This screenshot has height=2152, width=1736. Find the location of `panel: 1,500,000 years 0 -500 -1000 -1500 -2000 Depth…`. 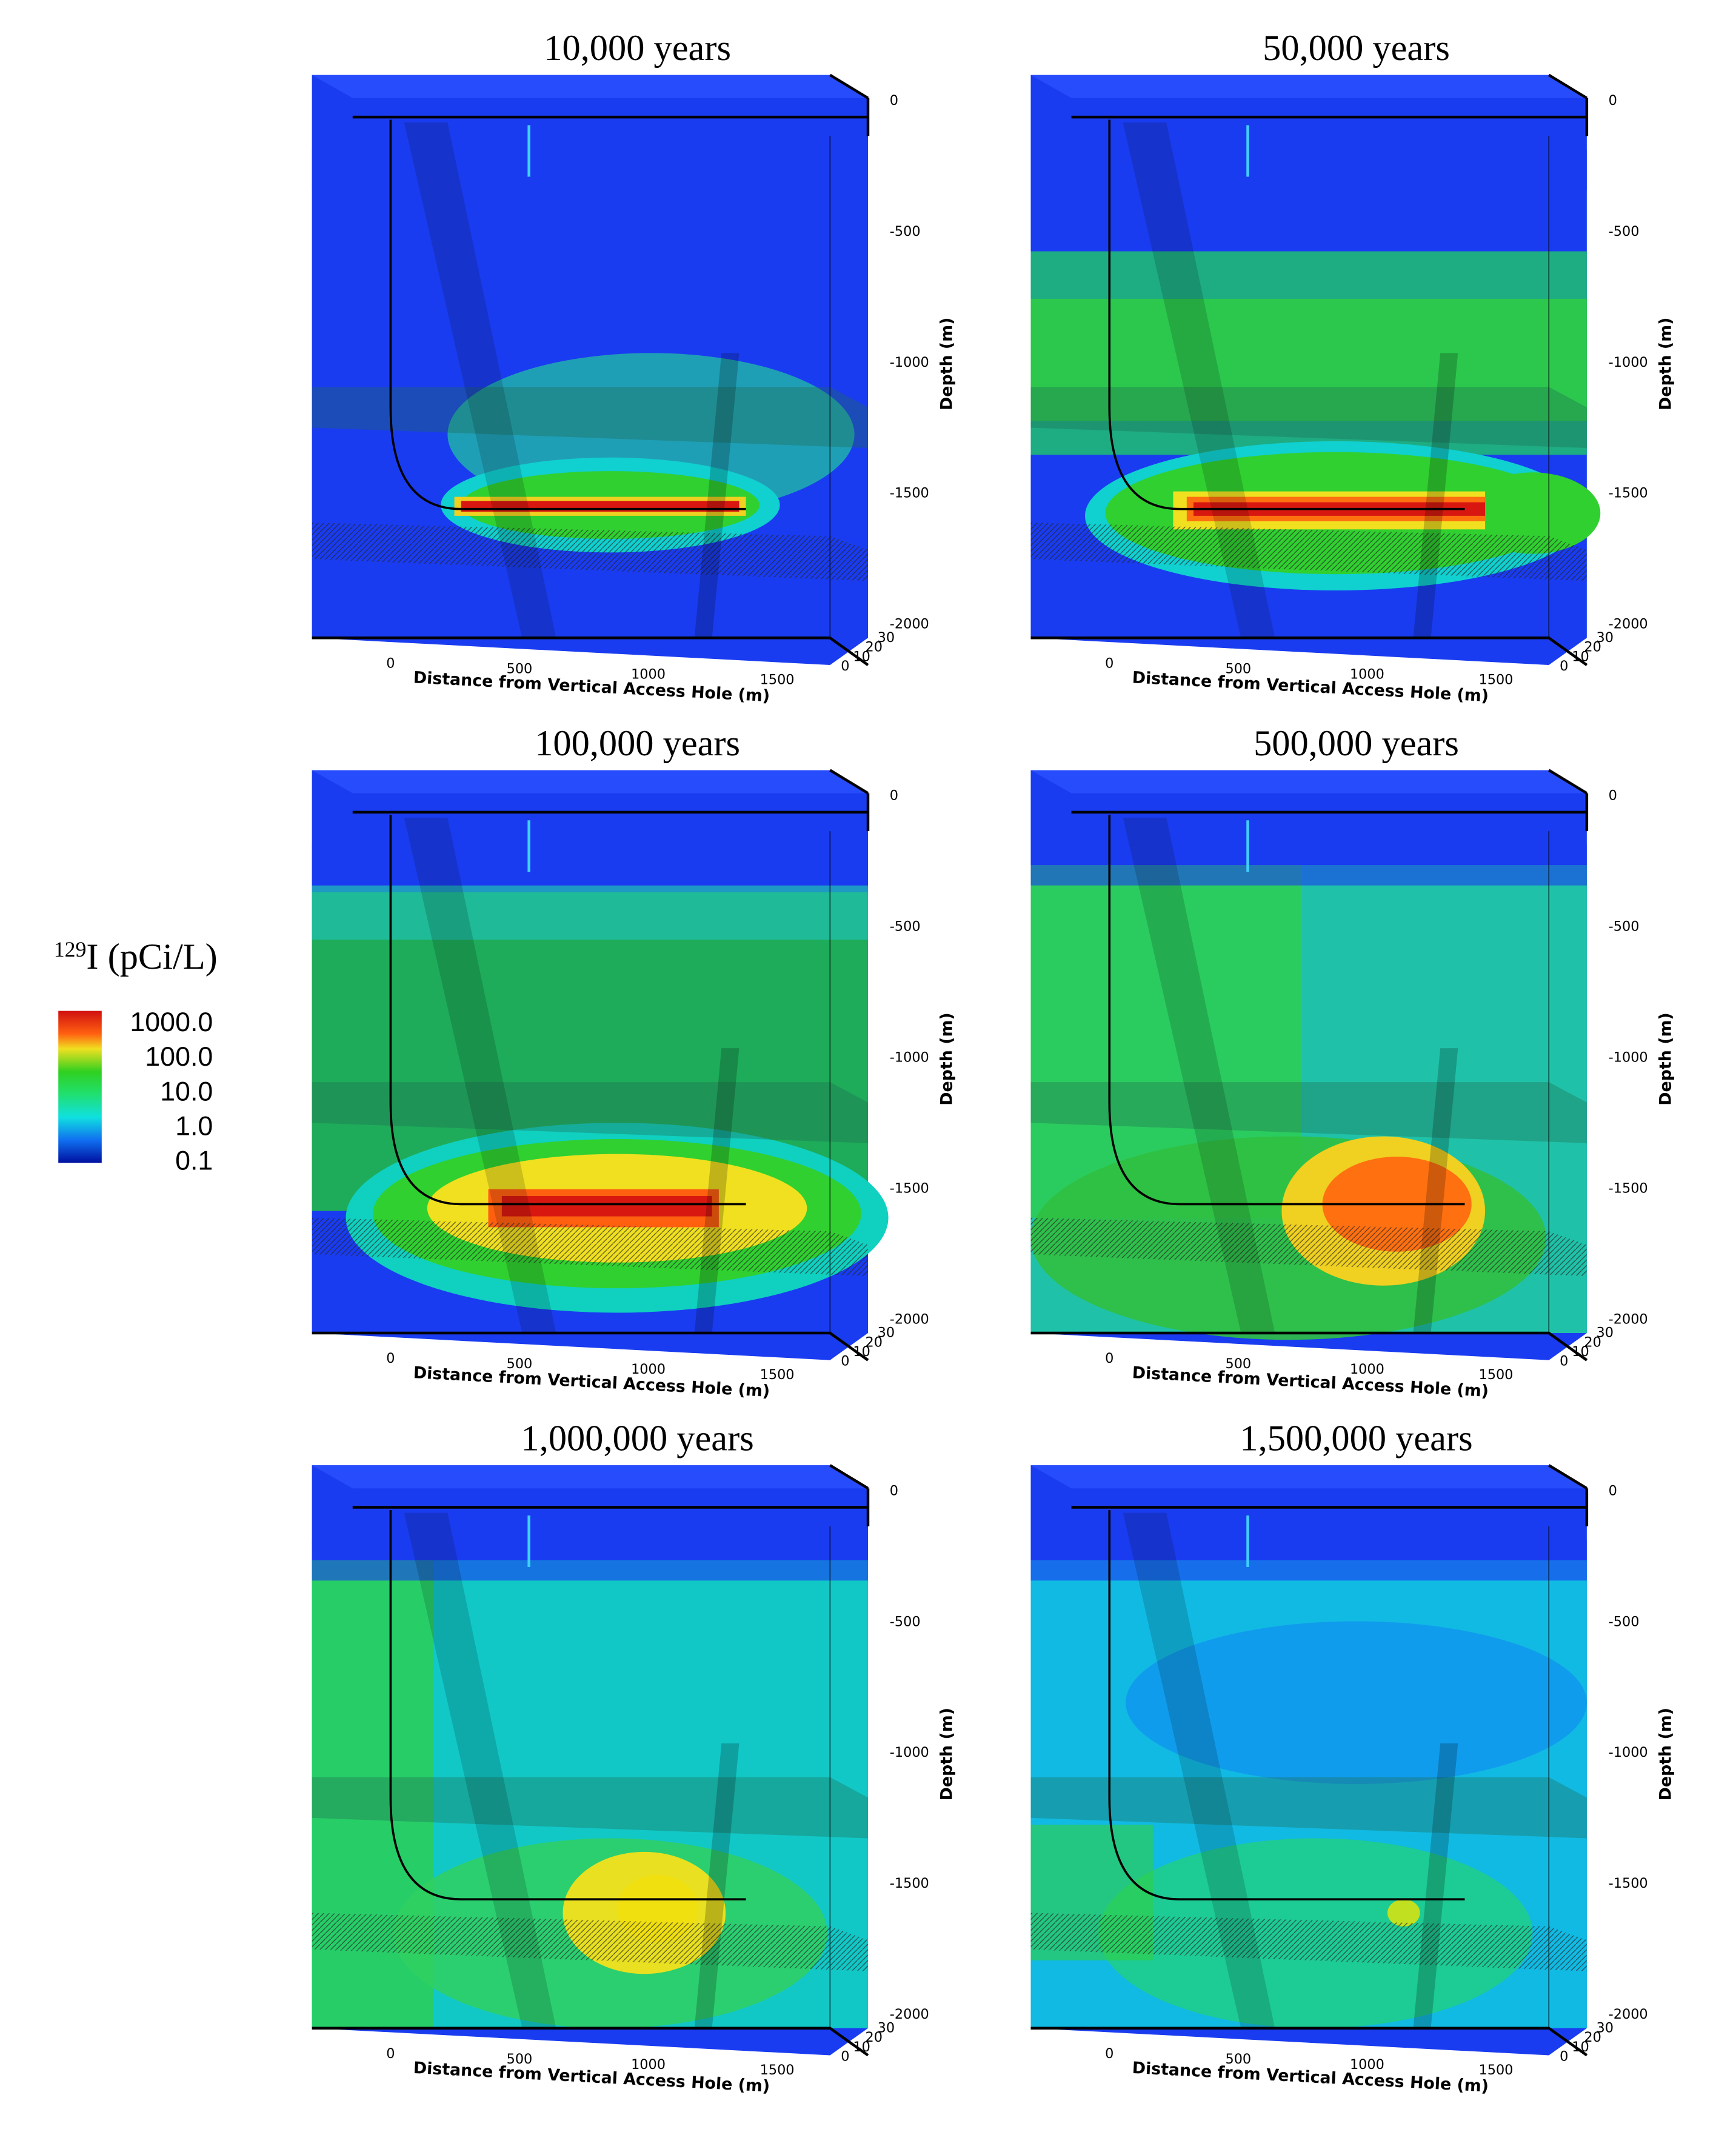

panel: 1,500,000 years 0 -500 -1000 -1500 -2000 Depth… is located at coordinates (1353, 1757).